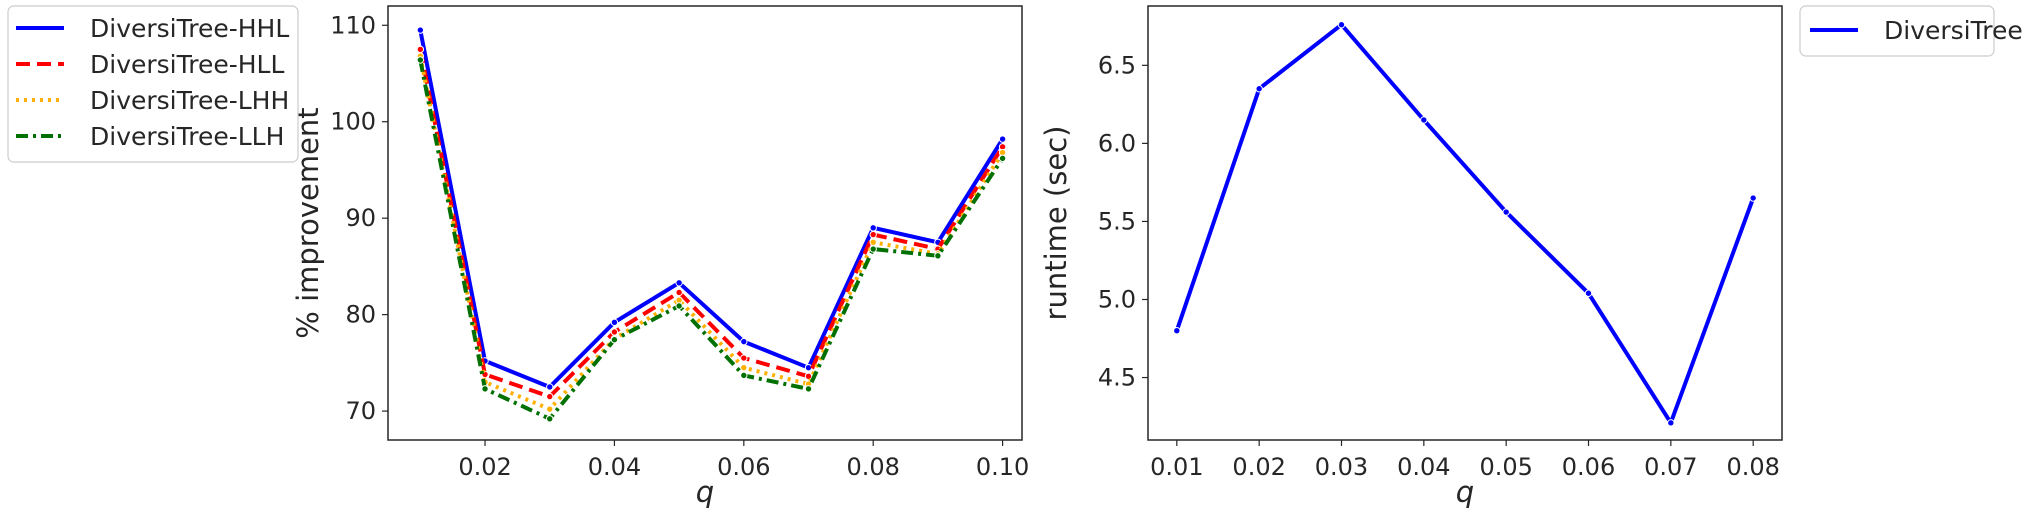  Describe the element at coordinates (353, 122) in the screenshot. I see `y-tick-label: 100` at that location.